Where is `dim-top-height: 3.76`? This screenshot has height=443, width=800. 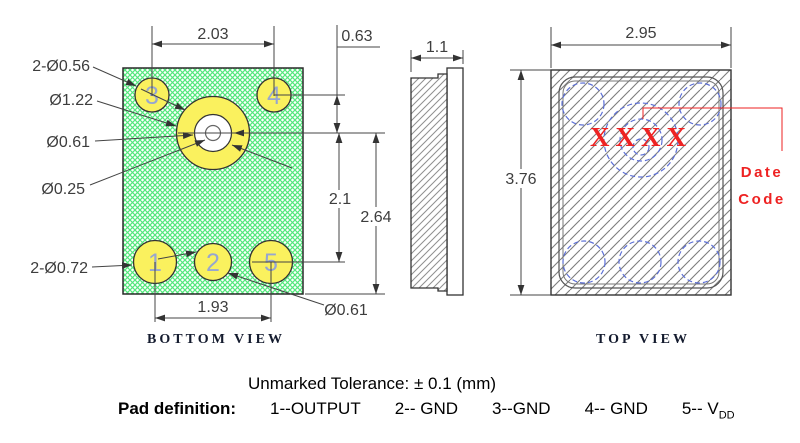
dim-top-height: 3.76 is located at coordinates (520, 179).